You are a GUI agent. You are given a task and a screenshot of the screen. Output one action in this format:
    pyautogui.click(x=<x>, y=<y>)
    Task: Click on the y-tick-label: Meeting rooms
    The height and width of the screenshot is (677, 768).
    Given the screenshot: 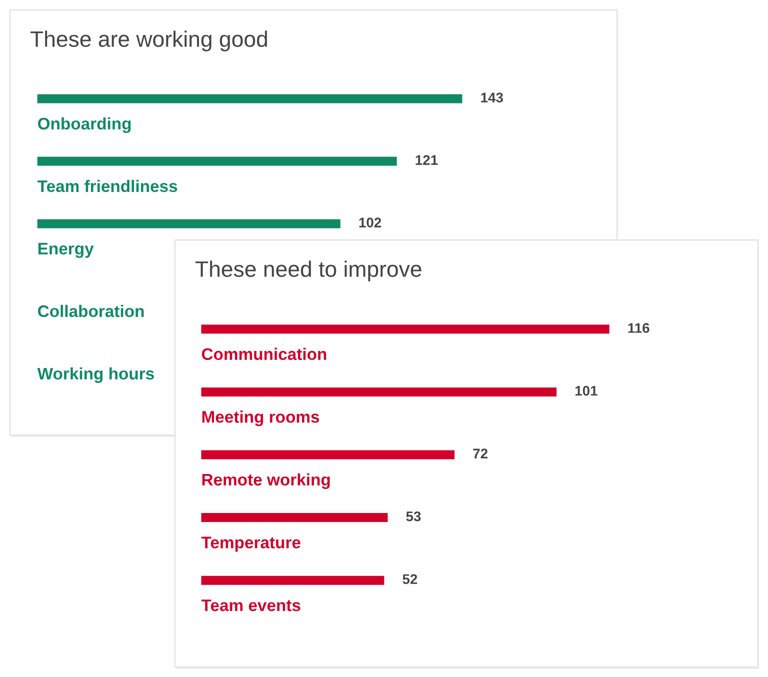 What is the action you would take?
    pyautogui.click(x=261, y=418)
    